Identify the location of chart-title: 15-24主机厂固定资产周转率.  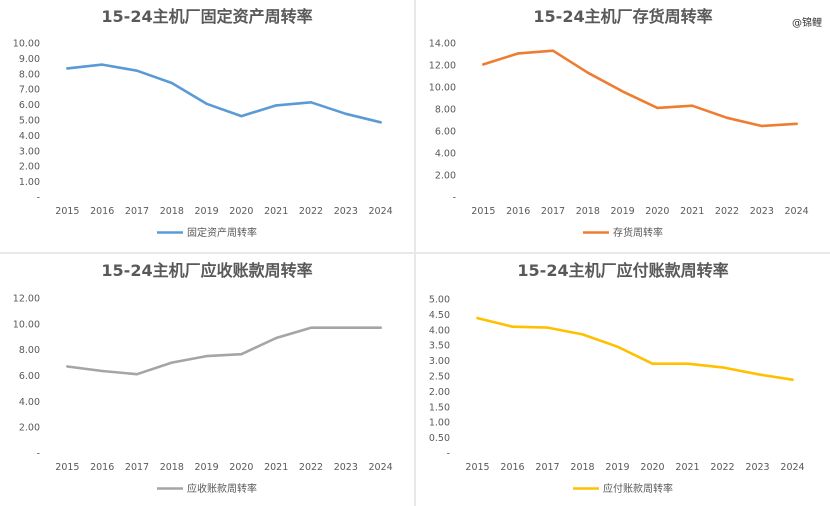
(206, 16).